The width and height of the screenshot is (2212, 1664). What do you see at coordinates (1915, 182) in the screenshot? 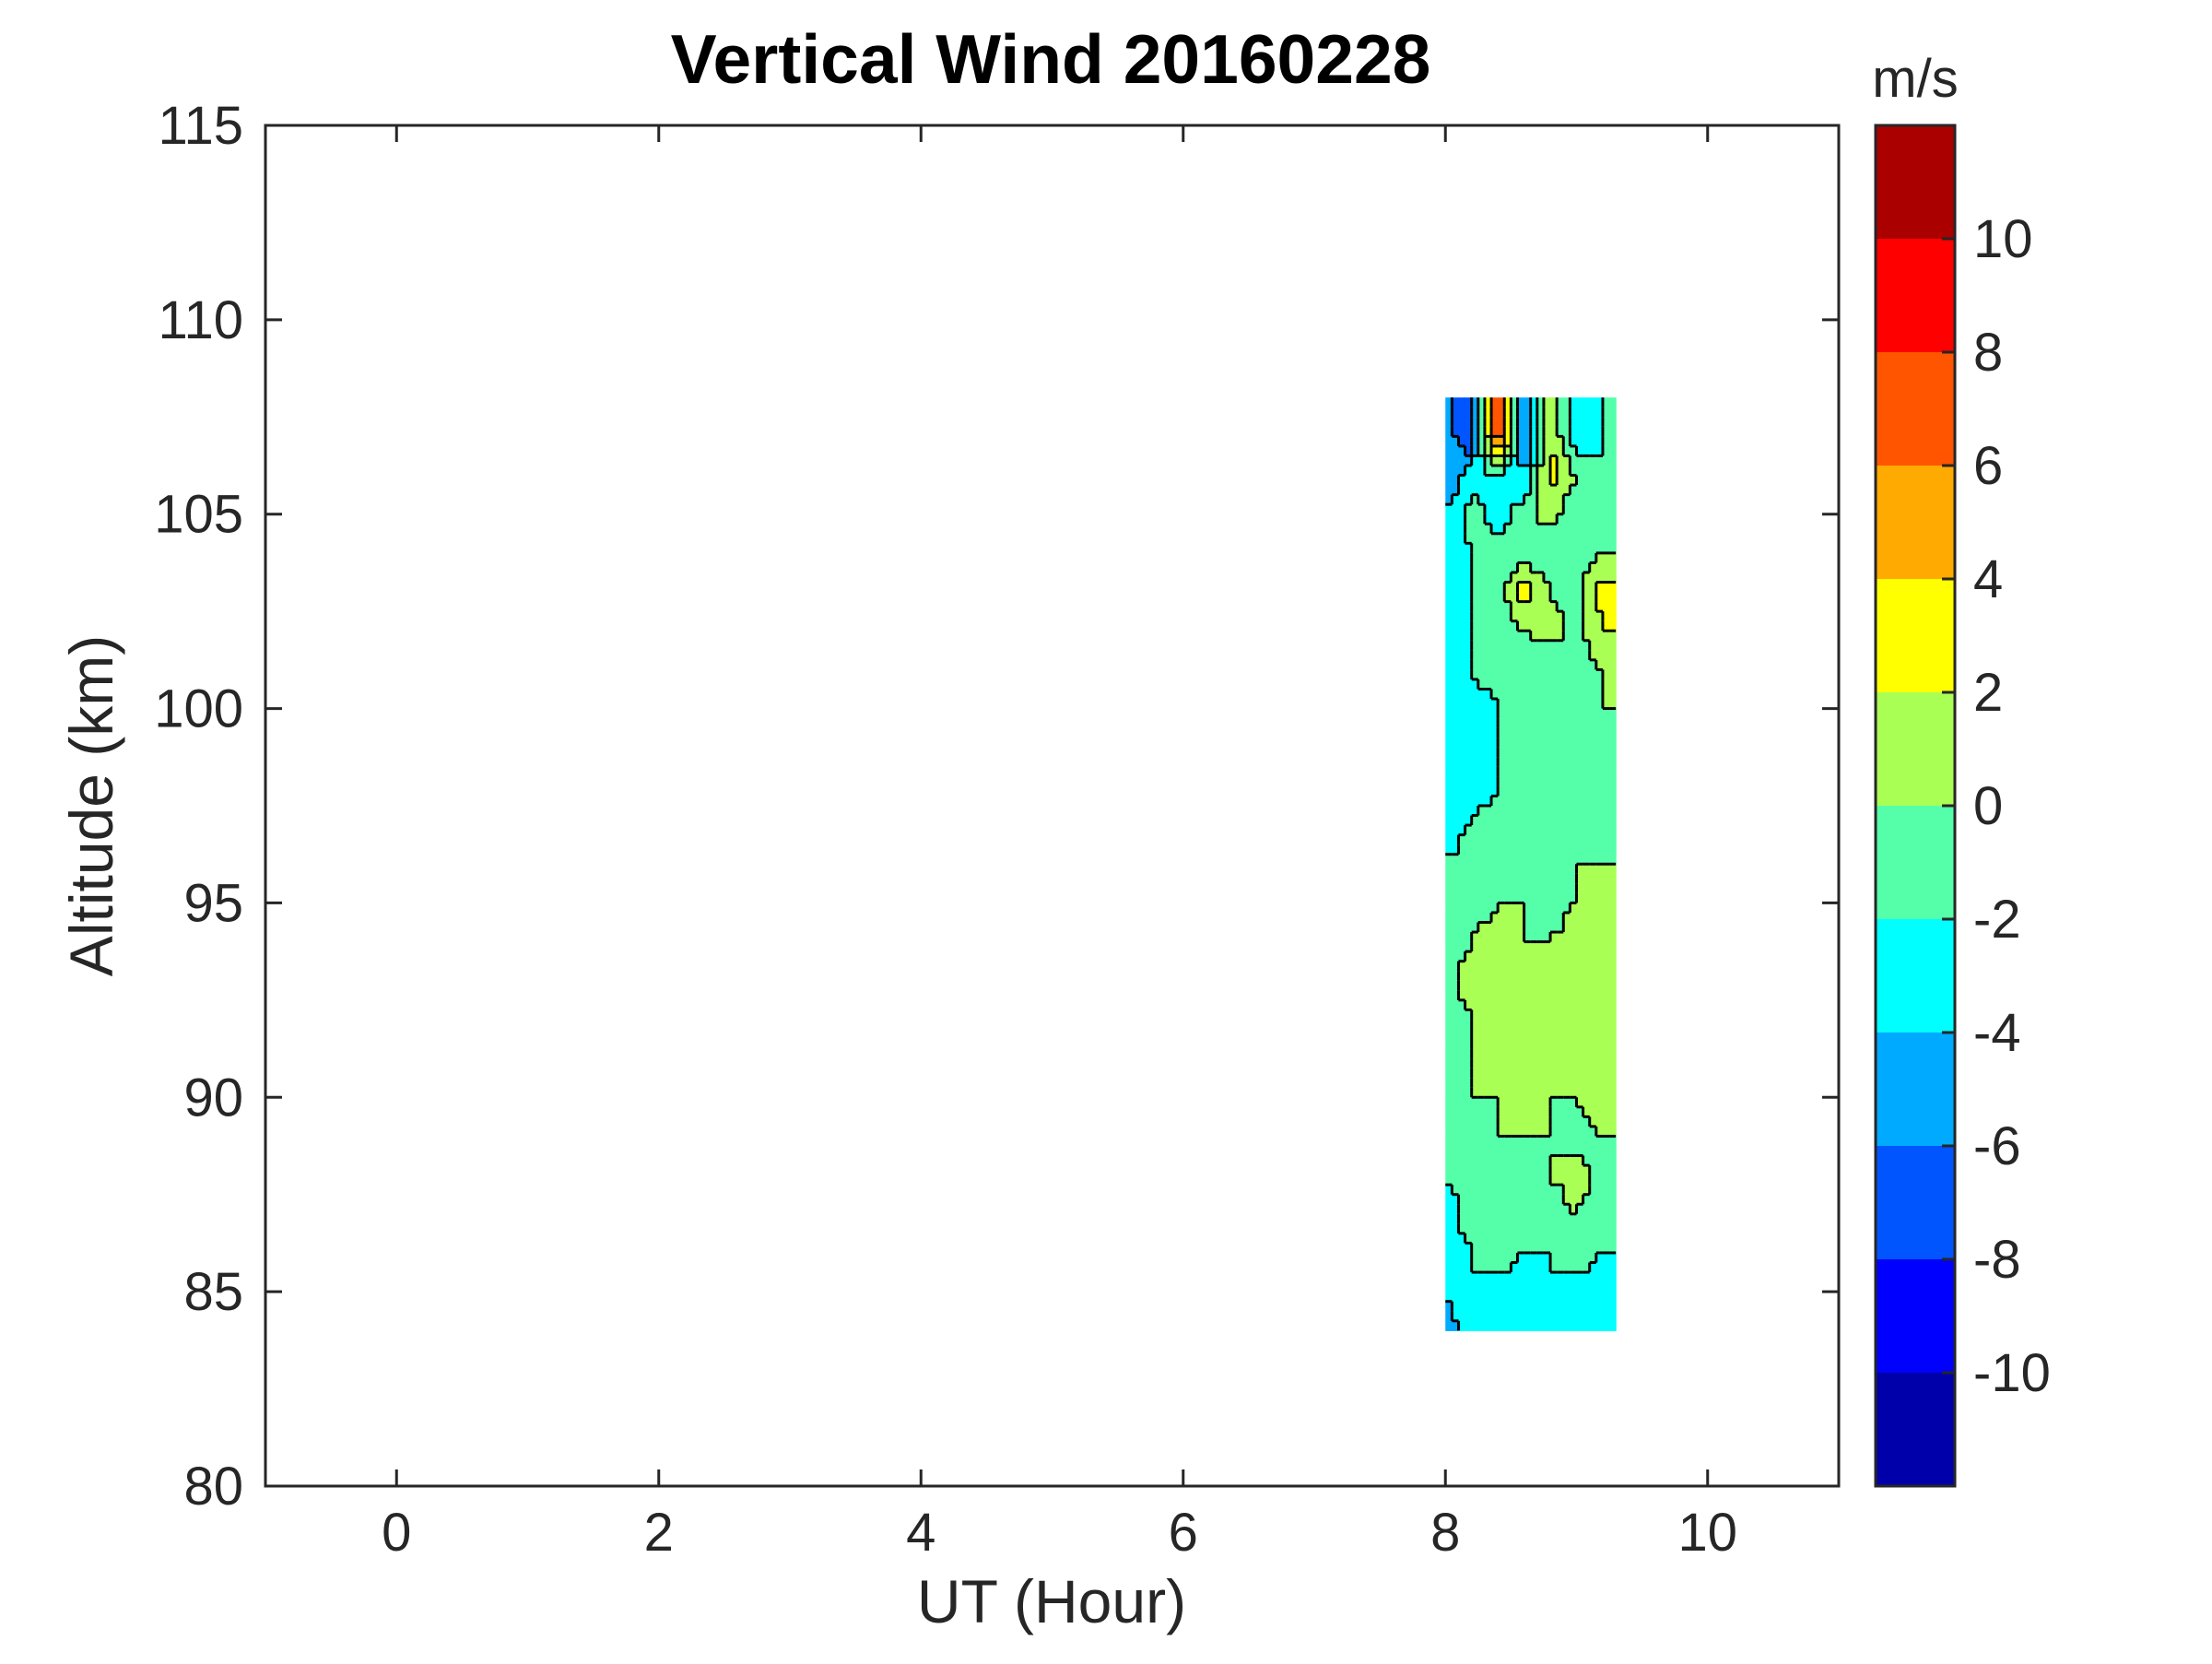
I see `colorbar-level` at bounding box center [1915, 182].